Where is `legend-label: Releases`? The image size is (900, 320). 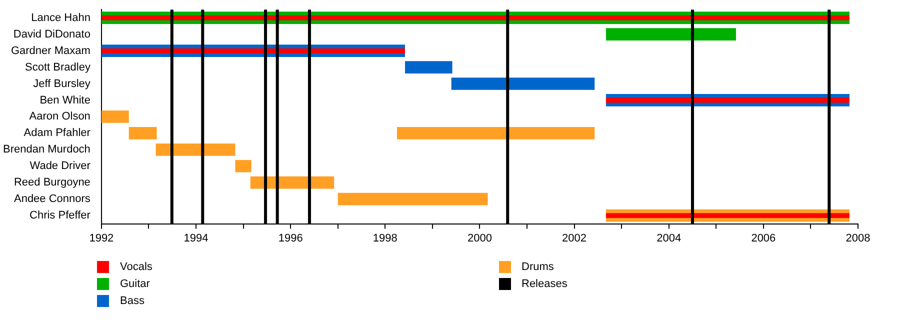
legend-label: Releases is located at coordinates (545, 284).